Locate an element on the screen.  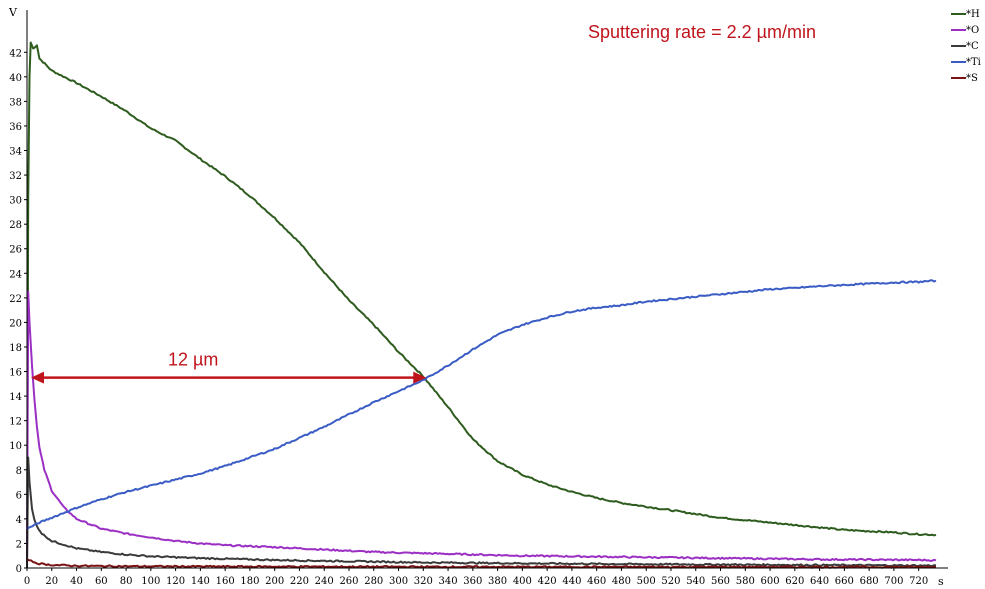
x-tick-label: 260 is located at coordinates (348, 581).